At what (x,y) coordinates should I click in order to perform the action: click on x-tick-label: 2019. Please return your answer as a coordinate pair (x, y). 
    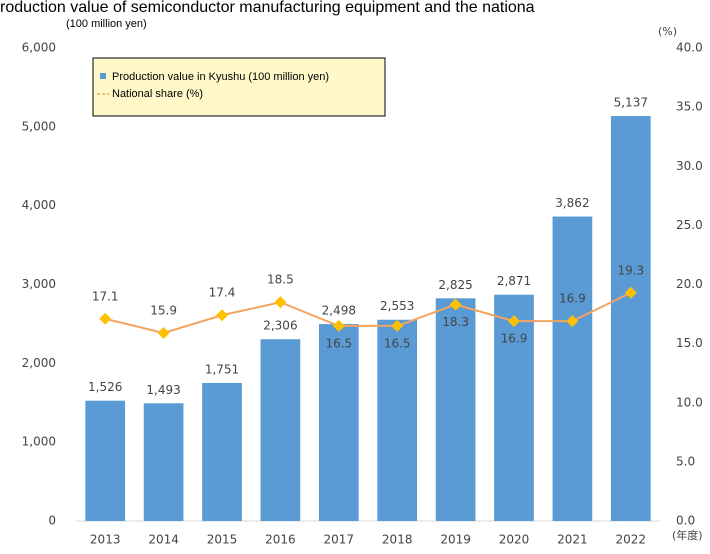
    Looking at the image, I should click on (455, 540).